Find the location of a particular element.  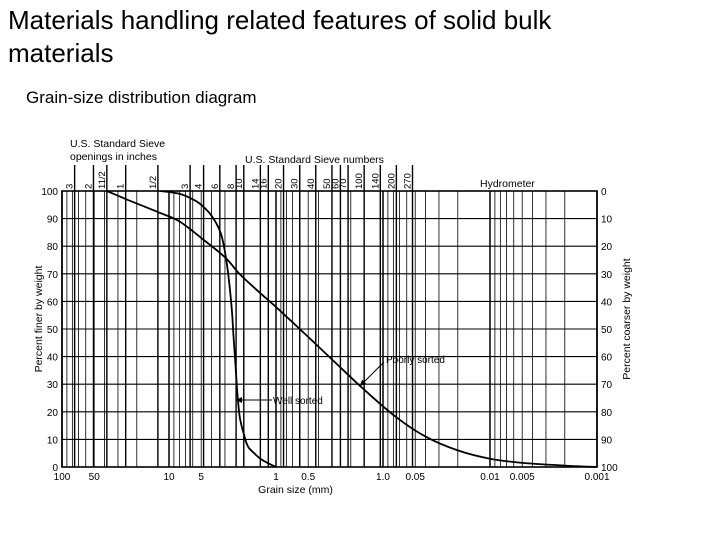

x-tick-label: 1 is located at coordinates (276, 477).